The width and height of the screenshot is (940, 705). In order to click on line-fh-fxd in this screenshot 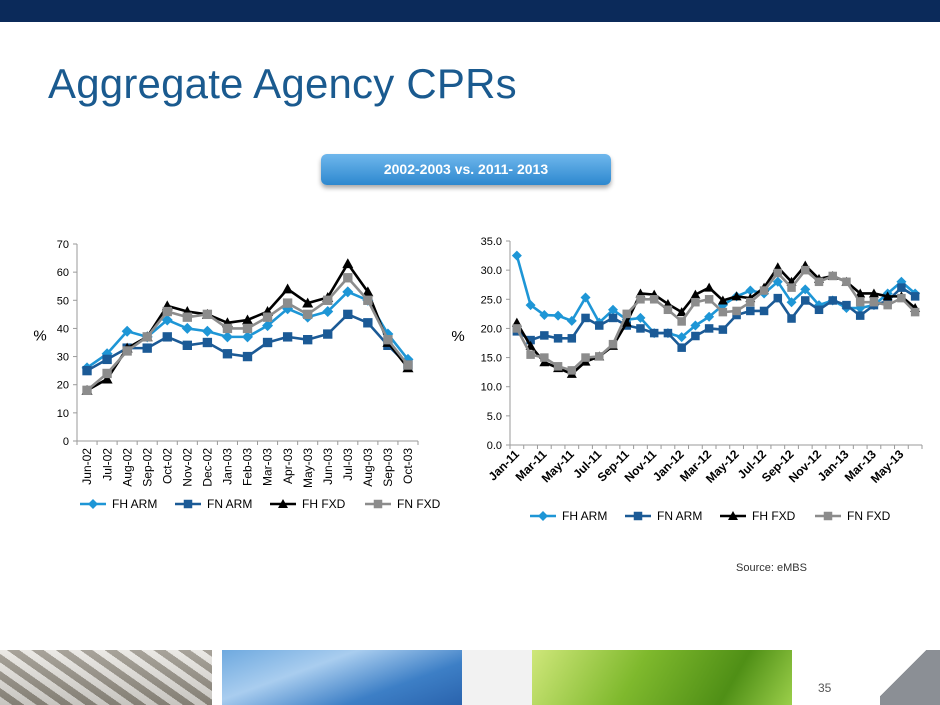, I will do `click(715, 320)`.